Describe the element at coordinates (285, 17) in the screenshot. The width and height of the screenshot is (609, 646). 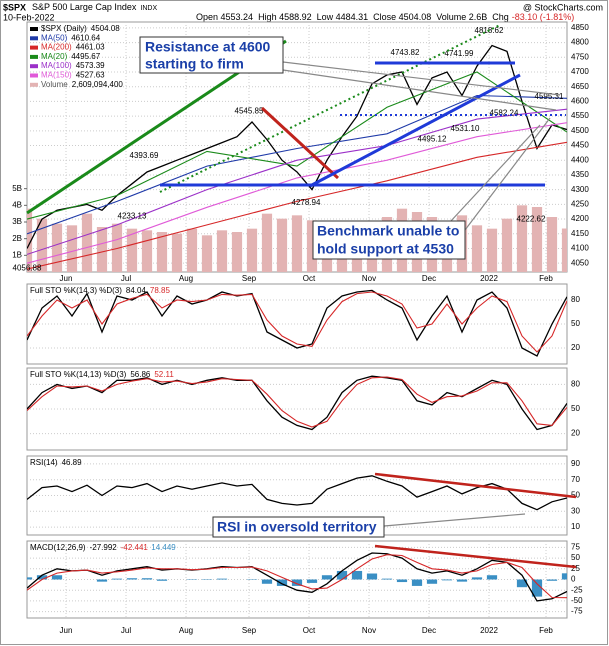
I see `quote-item: High 4588.92` at that location.